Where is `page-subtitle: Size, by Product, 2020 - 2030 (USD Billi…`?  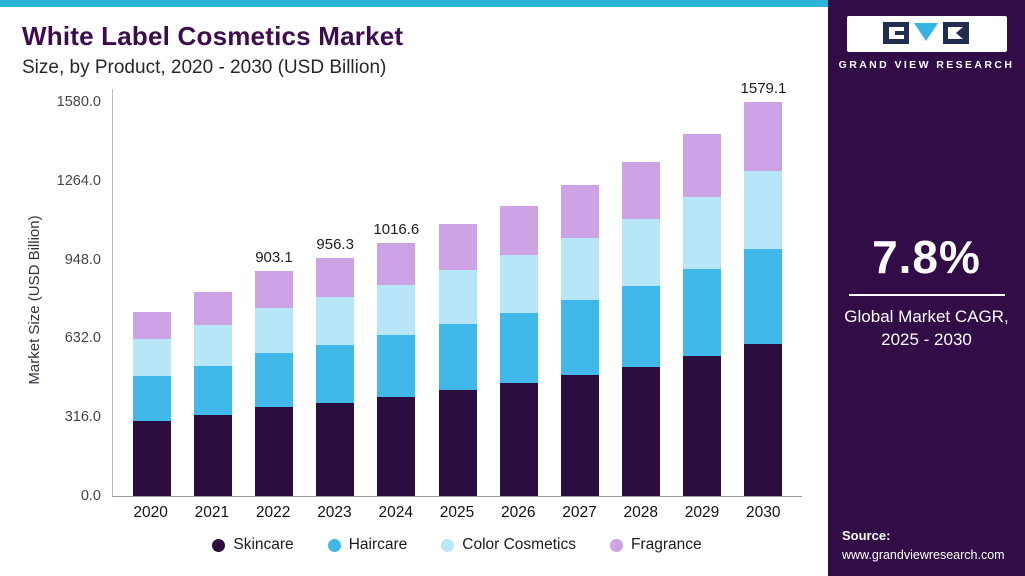
page-subtitle: Size, by Product, 2020 - 2030 (USD Billi… is located at coordinates (204, 67).